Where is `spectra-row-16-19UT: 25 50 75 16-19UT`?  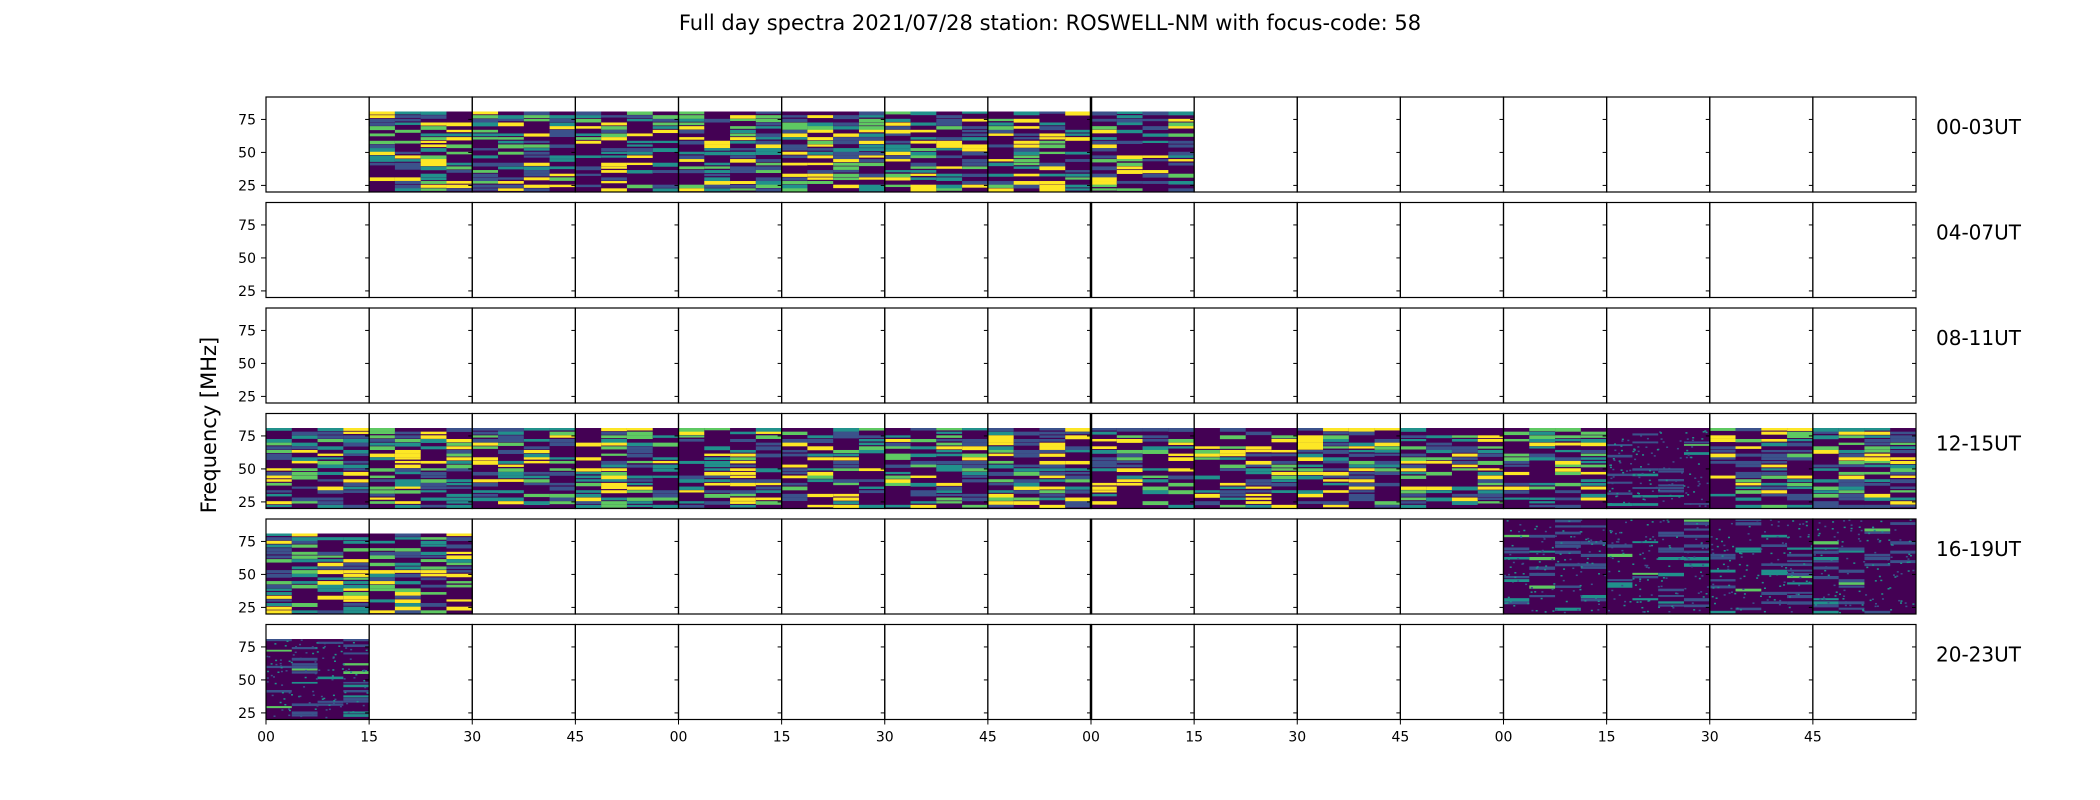 spectra-row-16-19UT: 25 50 75 16-19UT is located at coordinates (1130, 567).